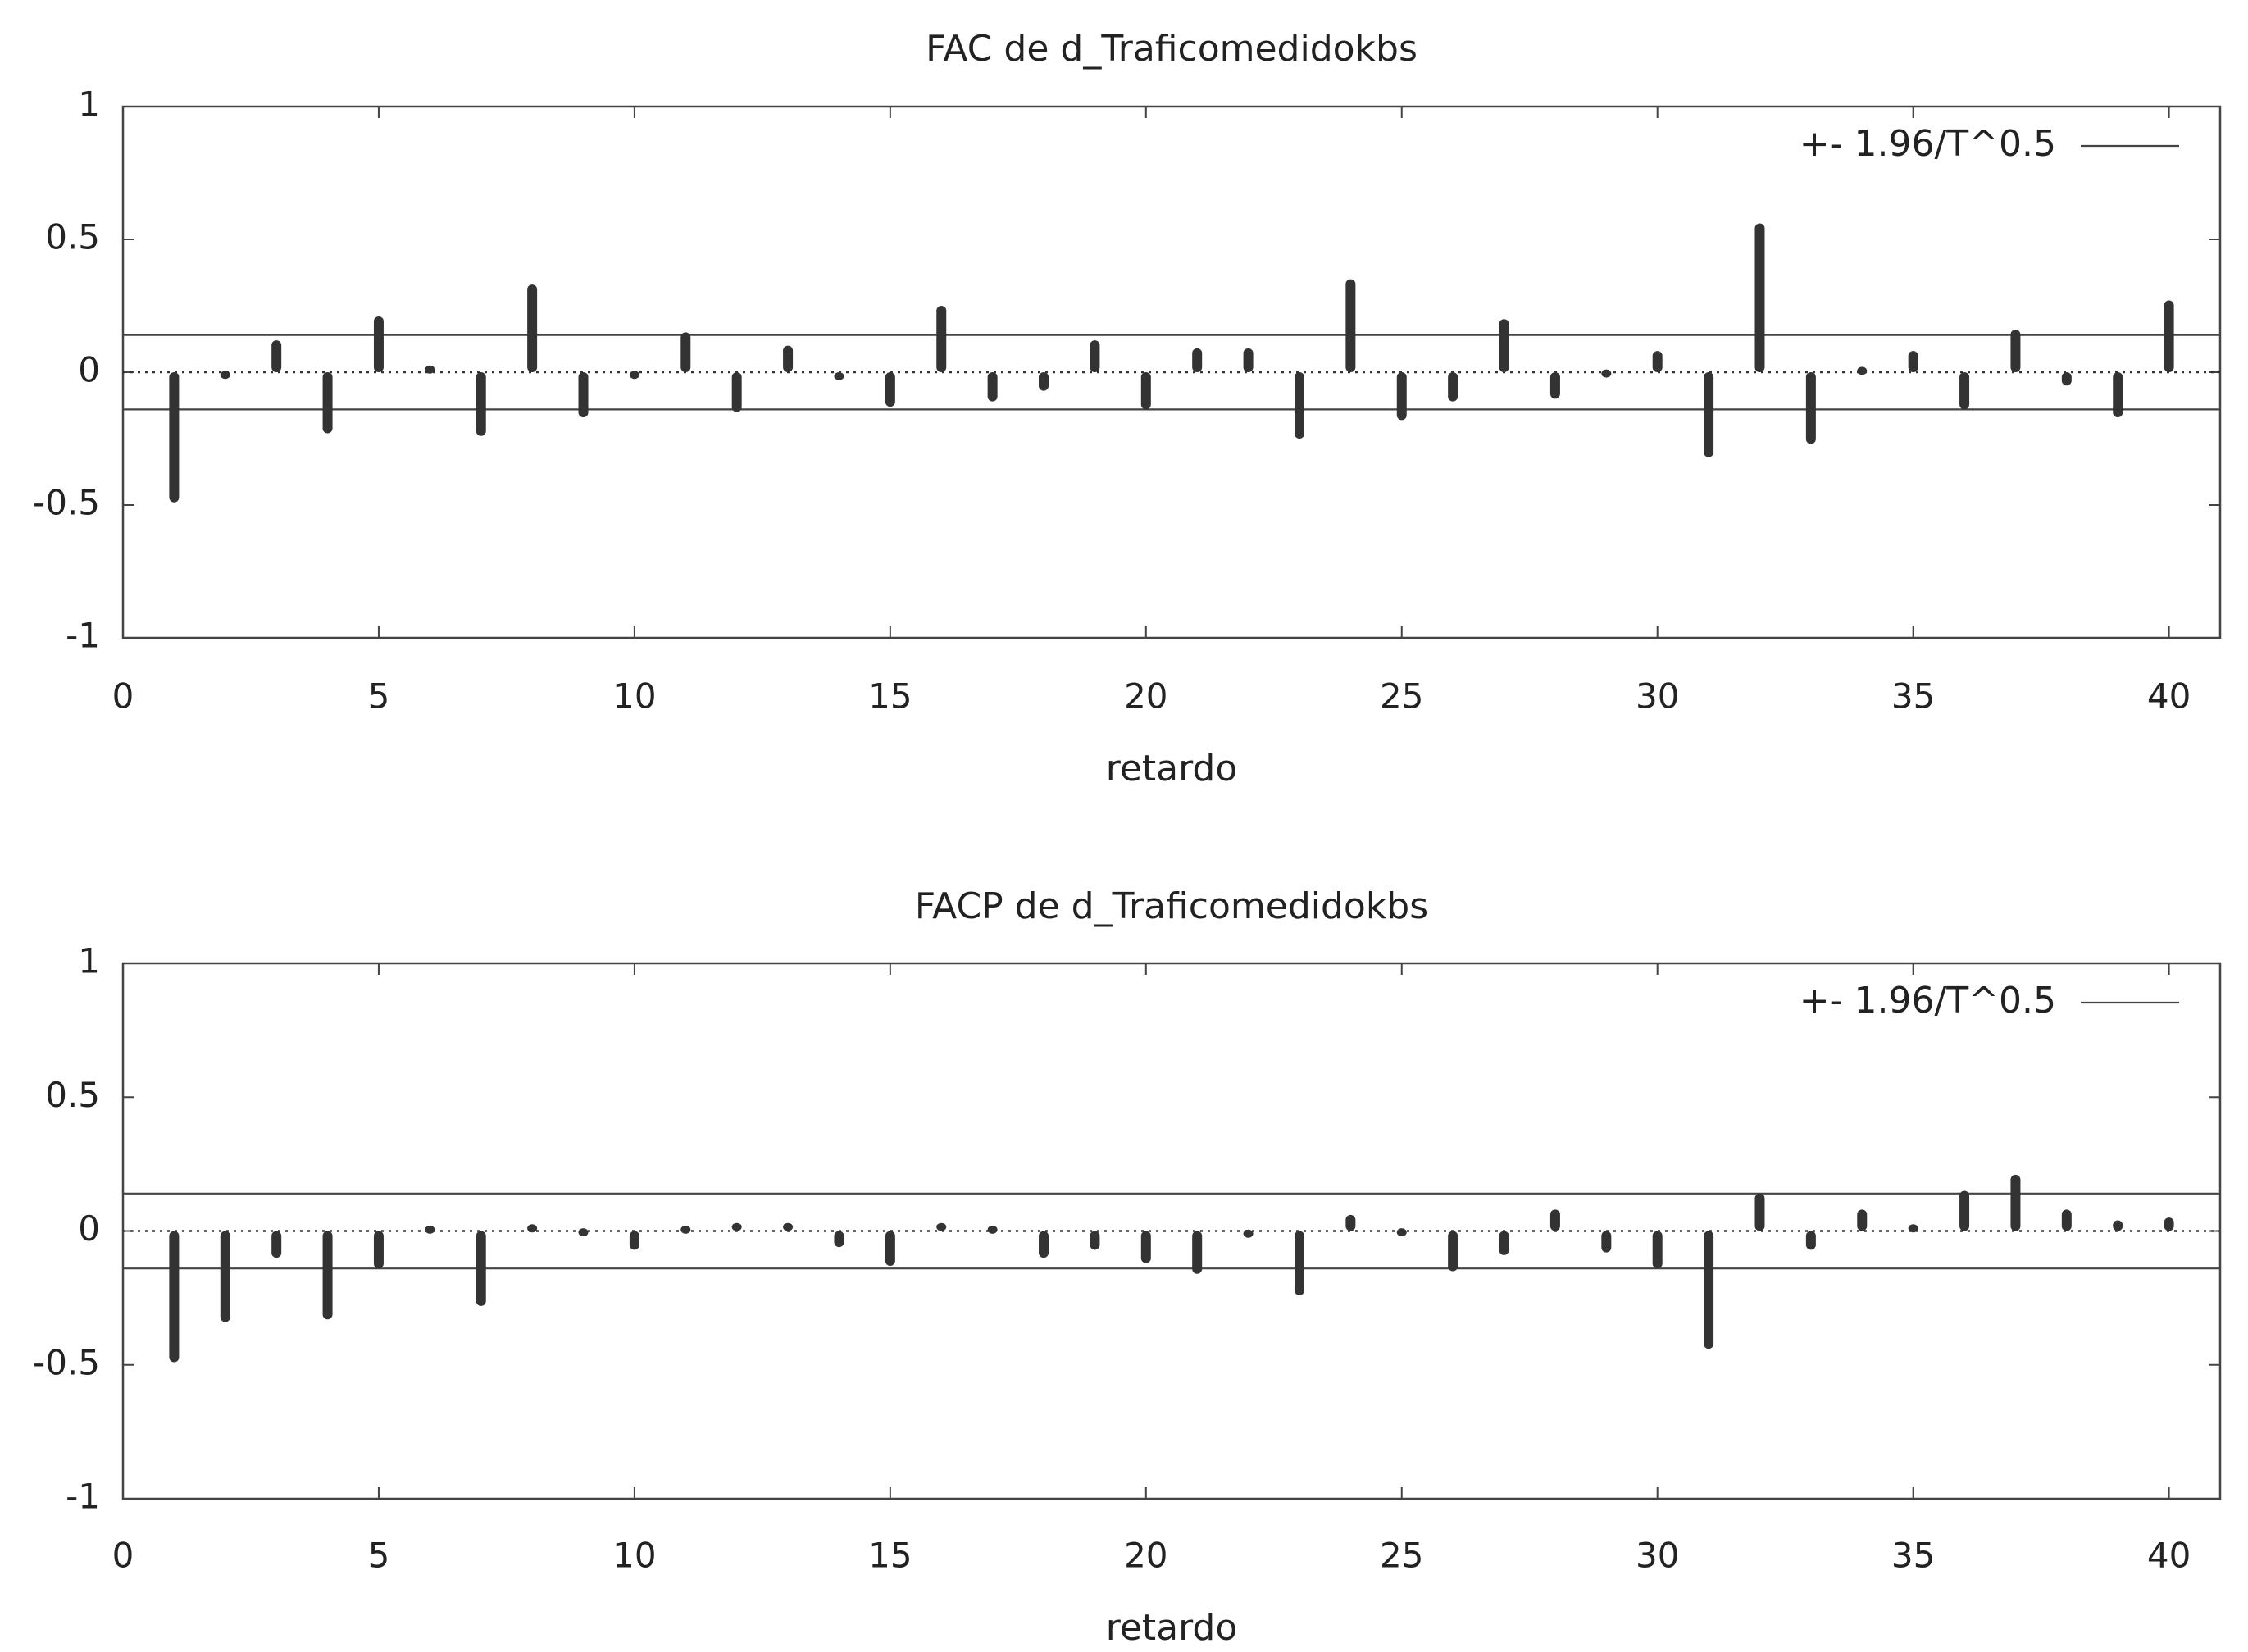 The width and height of the screenshot is (2248, 1652). What do you see at coordinates (123, 1556) in the screenshot?
I see `x-tick-label: 0` at bounding box center [123, 1556].